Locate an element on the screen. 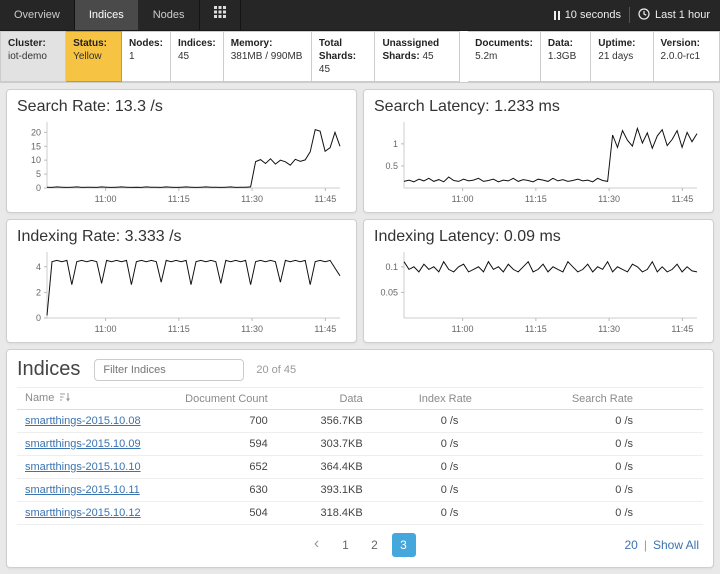  cell-document-count: 504 is located at coordinates (220, 513).